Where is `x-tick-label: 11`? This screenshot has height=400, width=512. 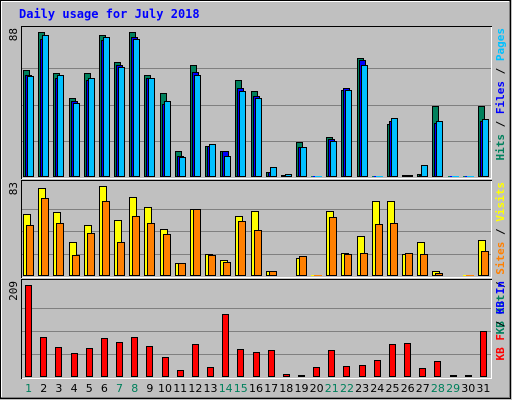 x-tick-label: 11 is located at coordinates (180, 388).